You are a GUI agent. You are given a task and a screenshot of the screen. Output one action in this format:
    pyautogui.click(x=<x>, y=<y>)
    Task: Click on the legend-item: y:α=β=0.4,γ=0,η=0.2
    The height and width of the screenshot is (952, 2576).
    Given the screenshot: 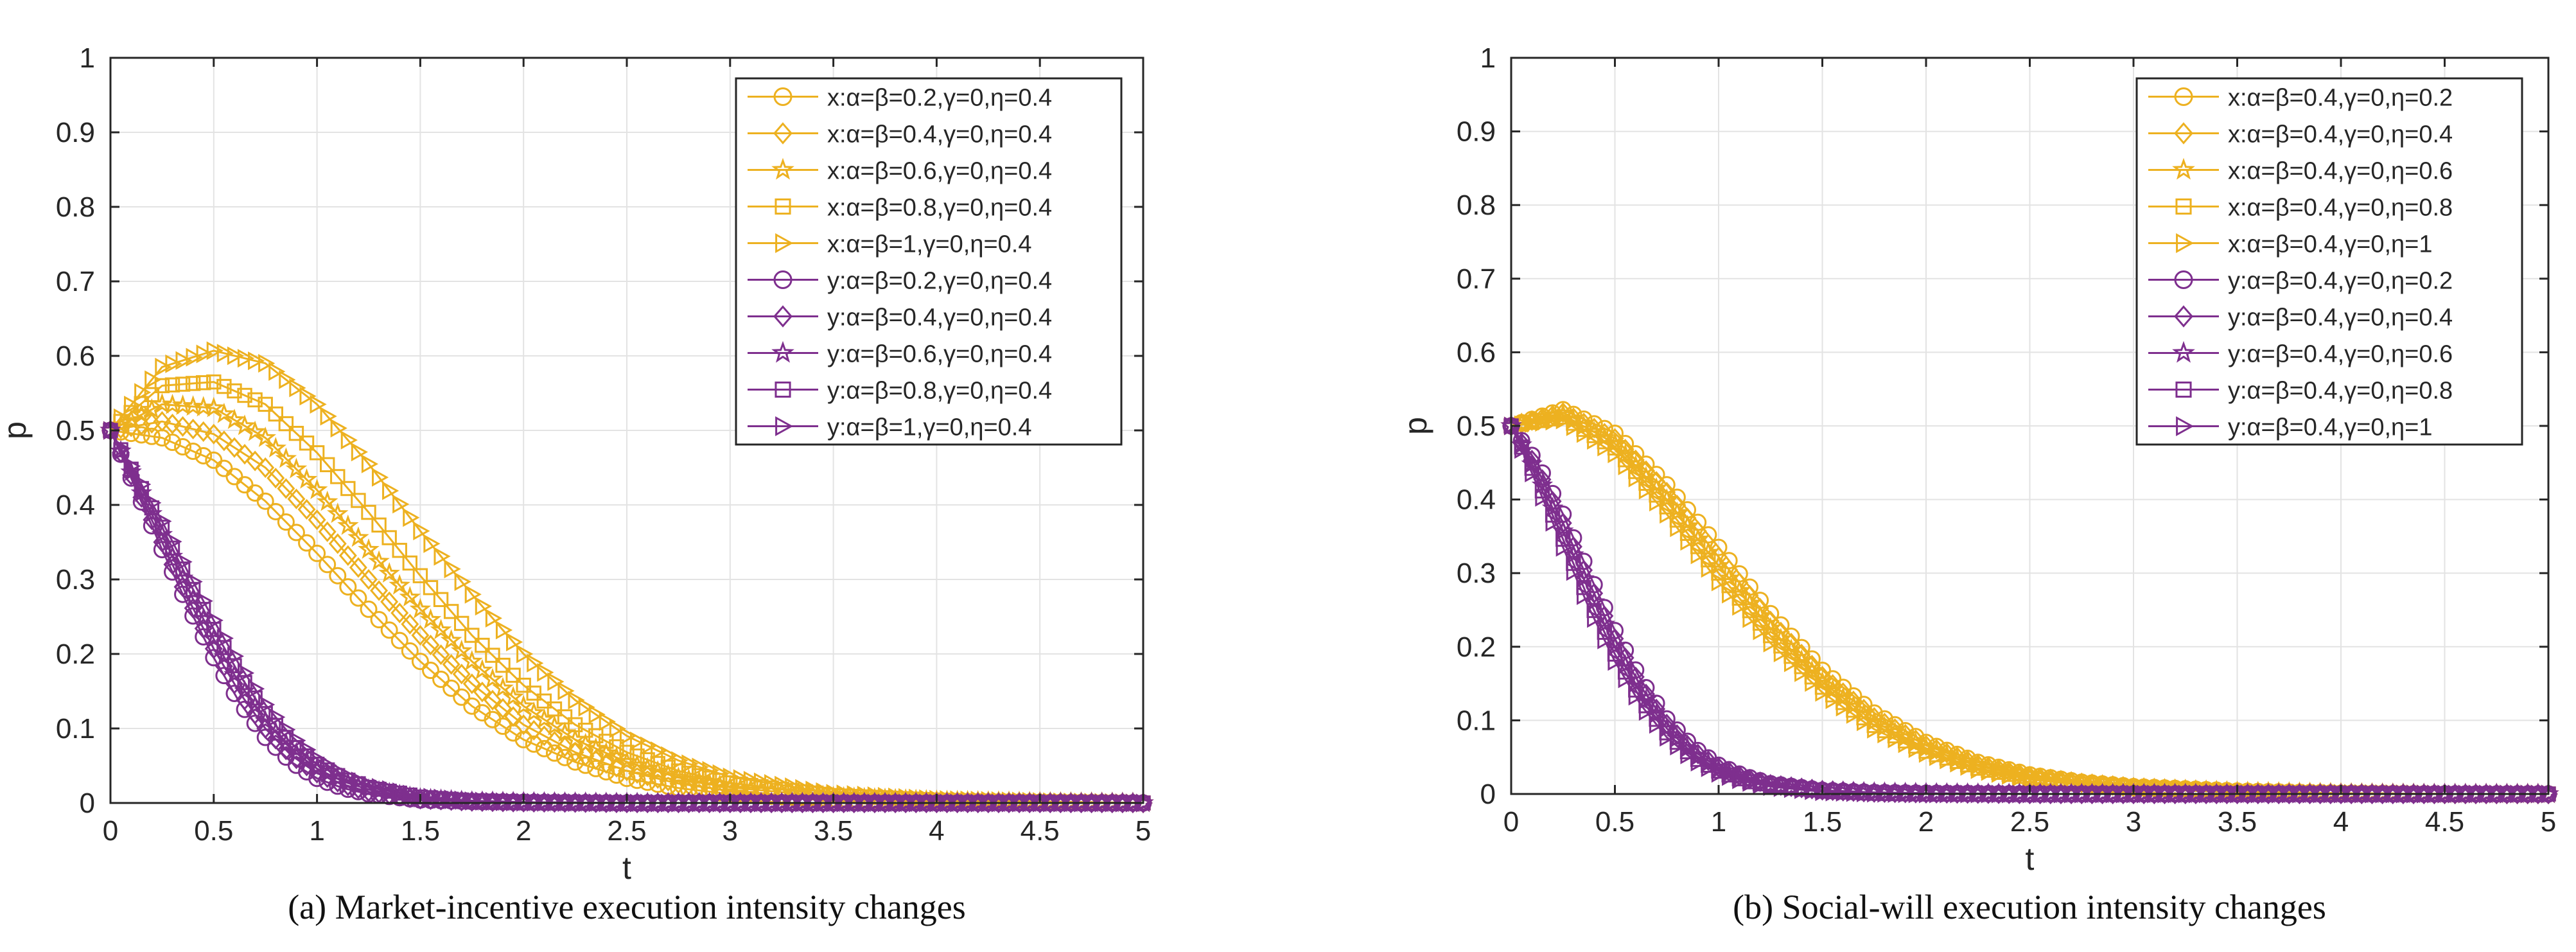 What is the action you would take?
    pyautogui.click(x=2300, y=281)
    